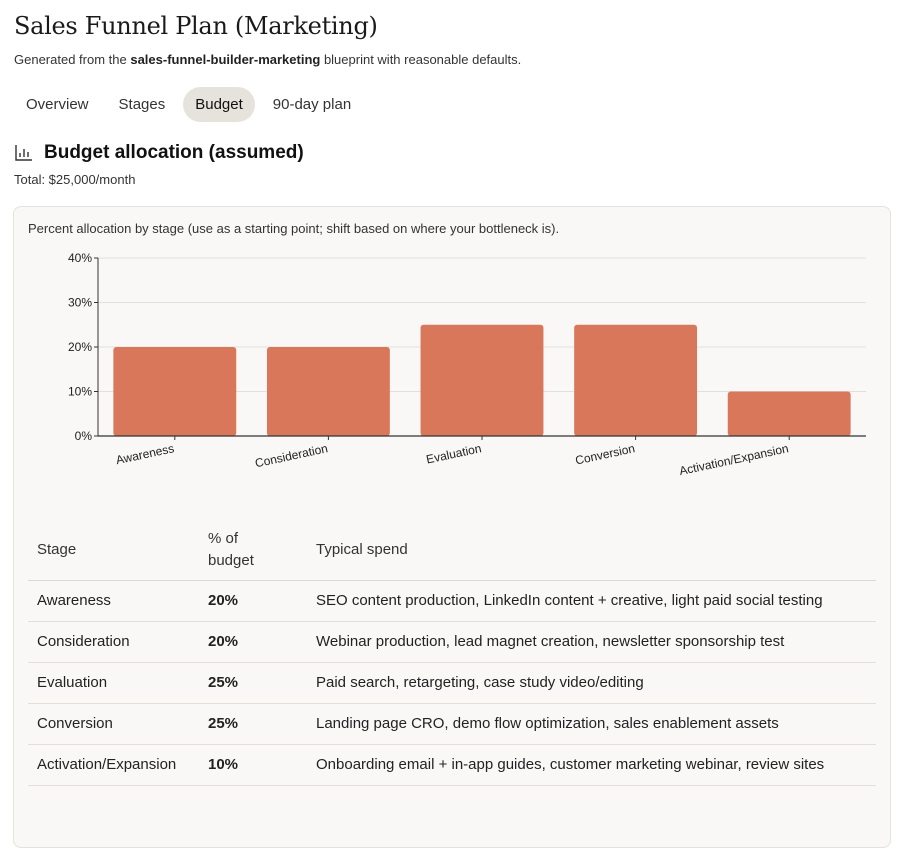 The image size is (901, 848). I want to click on cell-stage: Conversion, so click(113, 724).